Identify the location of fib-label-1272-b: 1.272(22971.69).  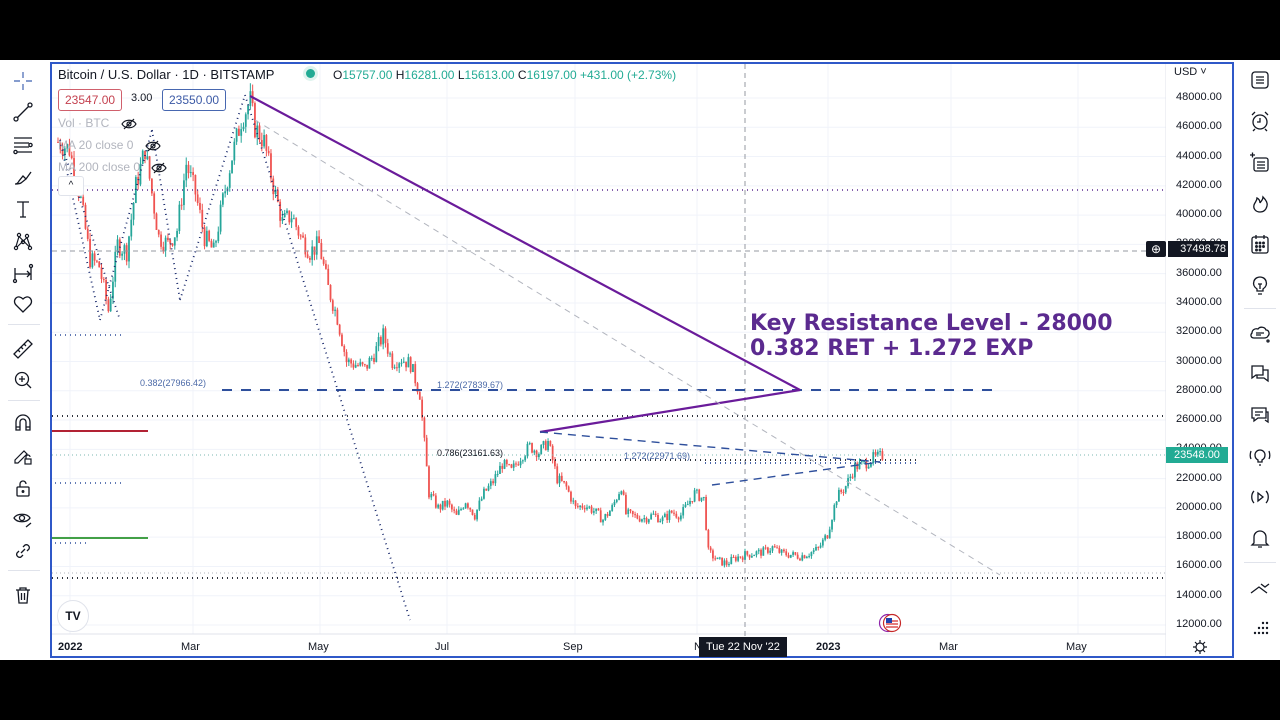
(657, 456).